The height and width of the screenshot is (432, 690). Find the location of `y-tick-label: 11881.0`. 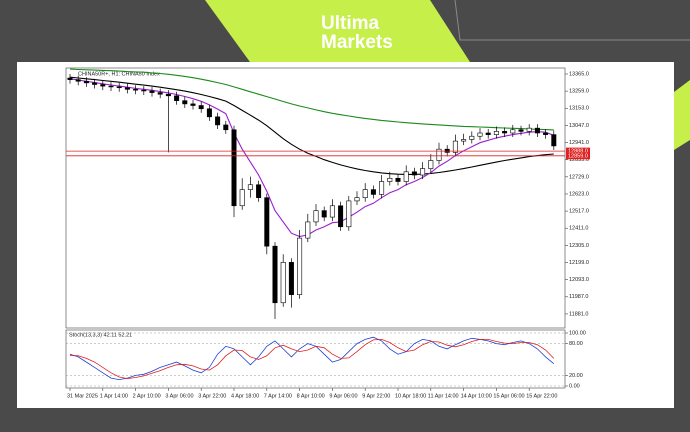

y-tick-label: 11881.0 is located at coordinates (578, 314).